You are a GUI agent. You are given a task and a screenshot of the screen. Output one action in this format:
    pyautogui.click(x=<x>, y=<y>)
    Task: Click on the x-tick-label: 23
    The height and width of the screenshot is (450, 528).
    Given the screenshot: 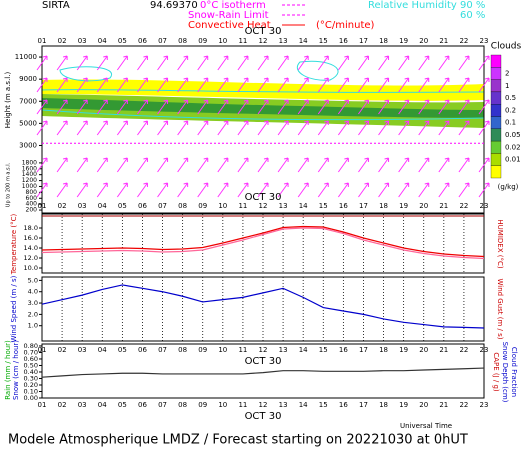 What is the action you would take?
    pyautogui.click(x=484, y=41)
    